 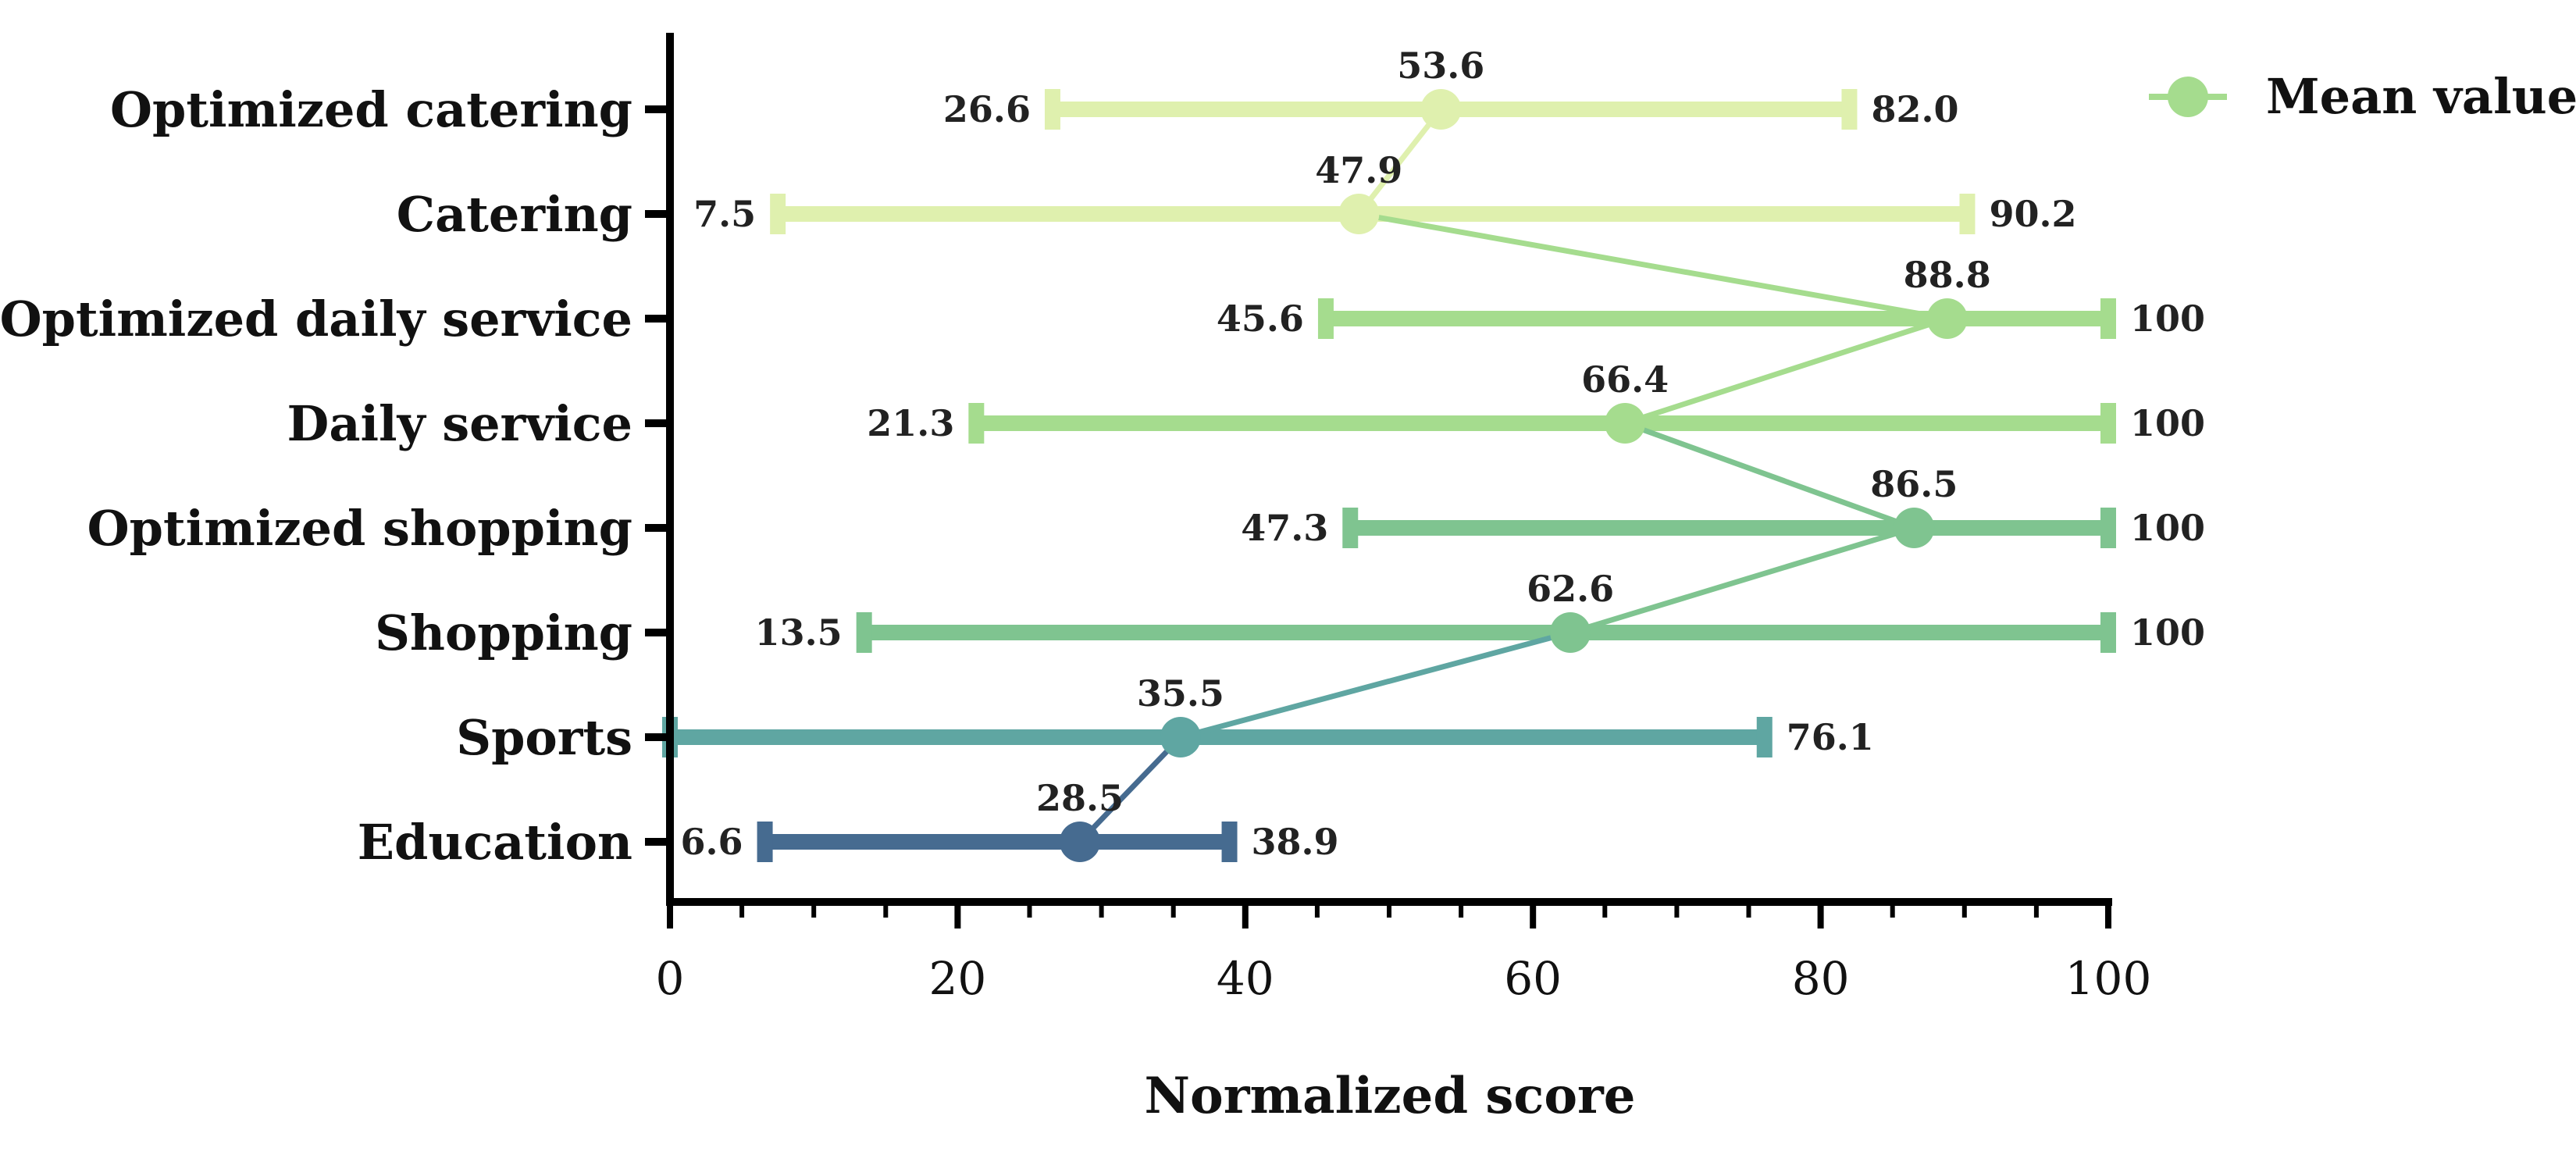 What do you see at coordinates (1080, 798) in the screenshot?
I see `mean-value-label: 28.5` at bounding box center [1080, 798].